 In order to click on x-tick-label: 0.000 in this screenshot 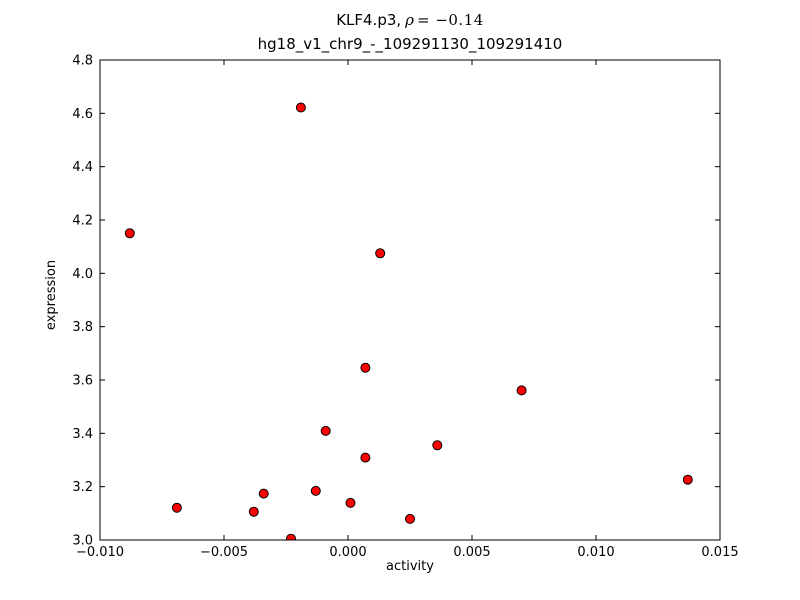, I will do `click(347, 552)`.